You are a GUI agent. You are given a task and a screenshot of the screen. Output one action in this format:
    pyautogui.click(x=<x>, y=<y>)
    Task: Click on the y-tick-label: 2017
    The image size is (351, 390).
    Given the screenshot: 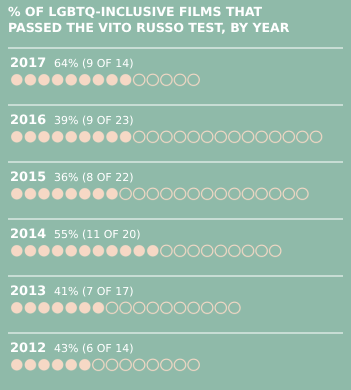 What is the action you would take?
    pyautogui.click(x=28, y=63)
    